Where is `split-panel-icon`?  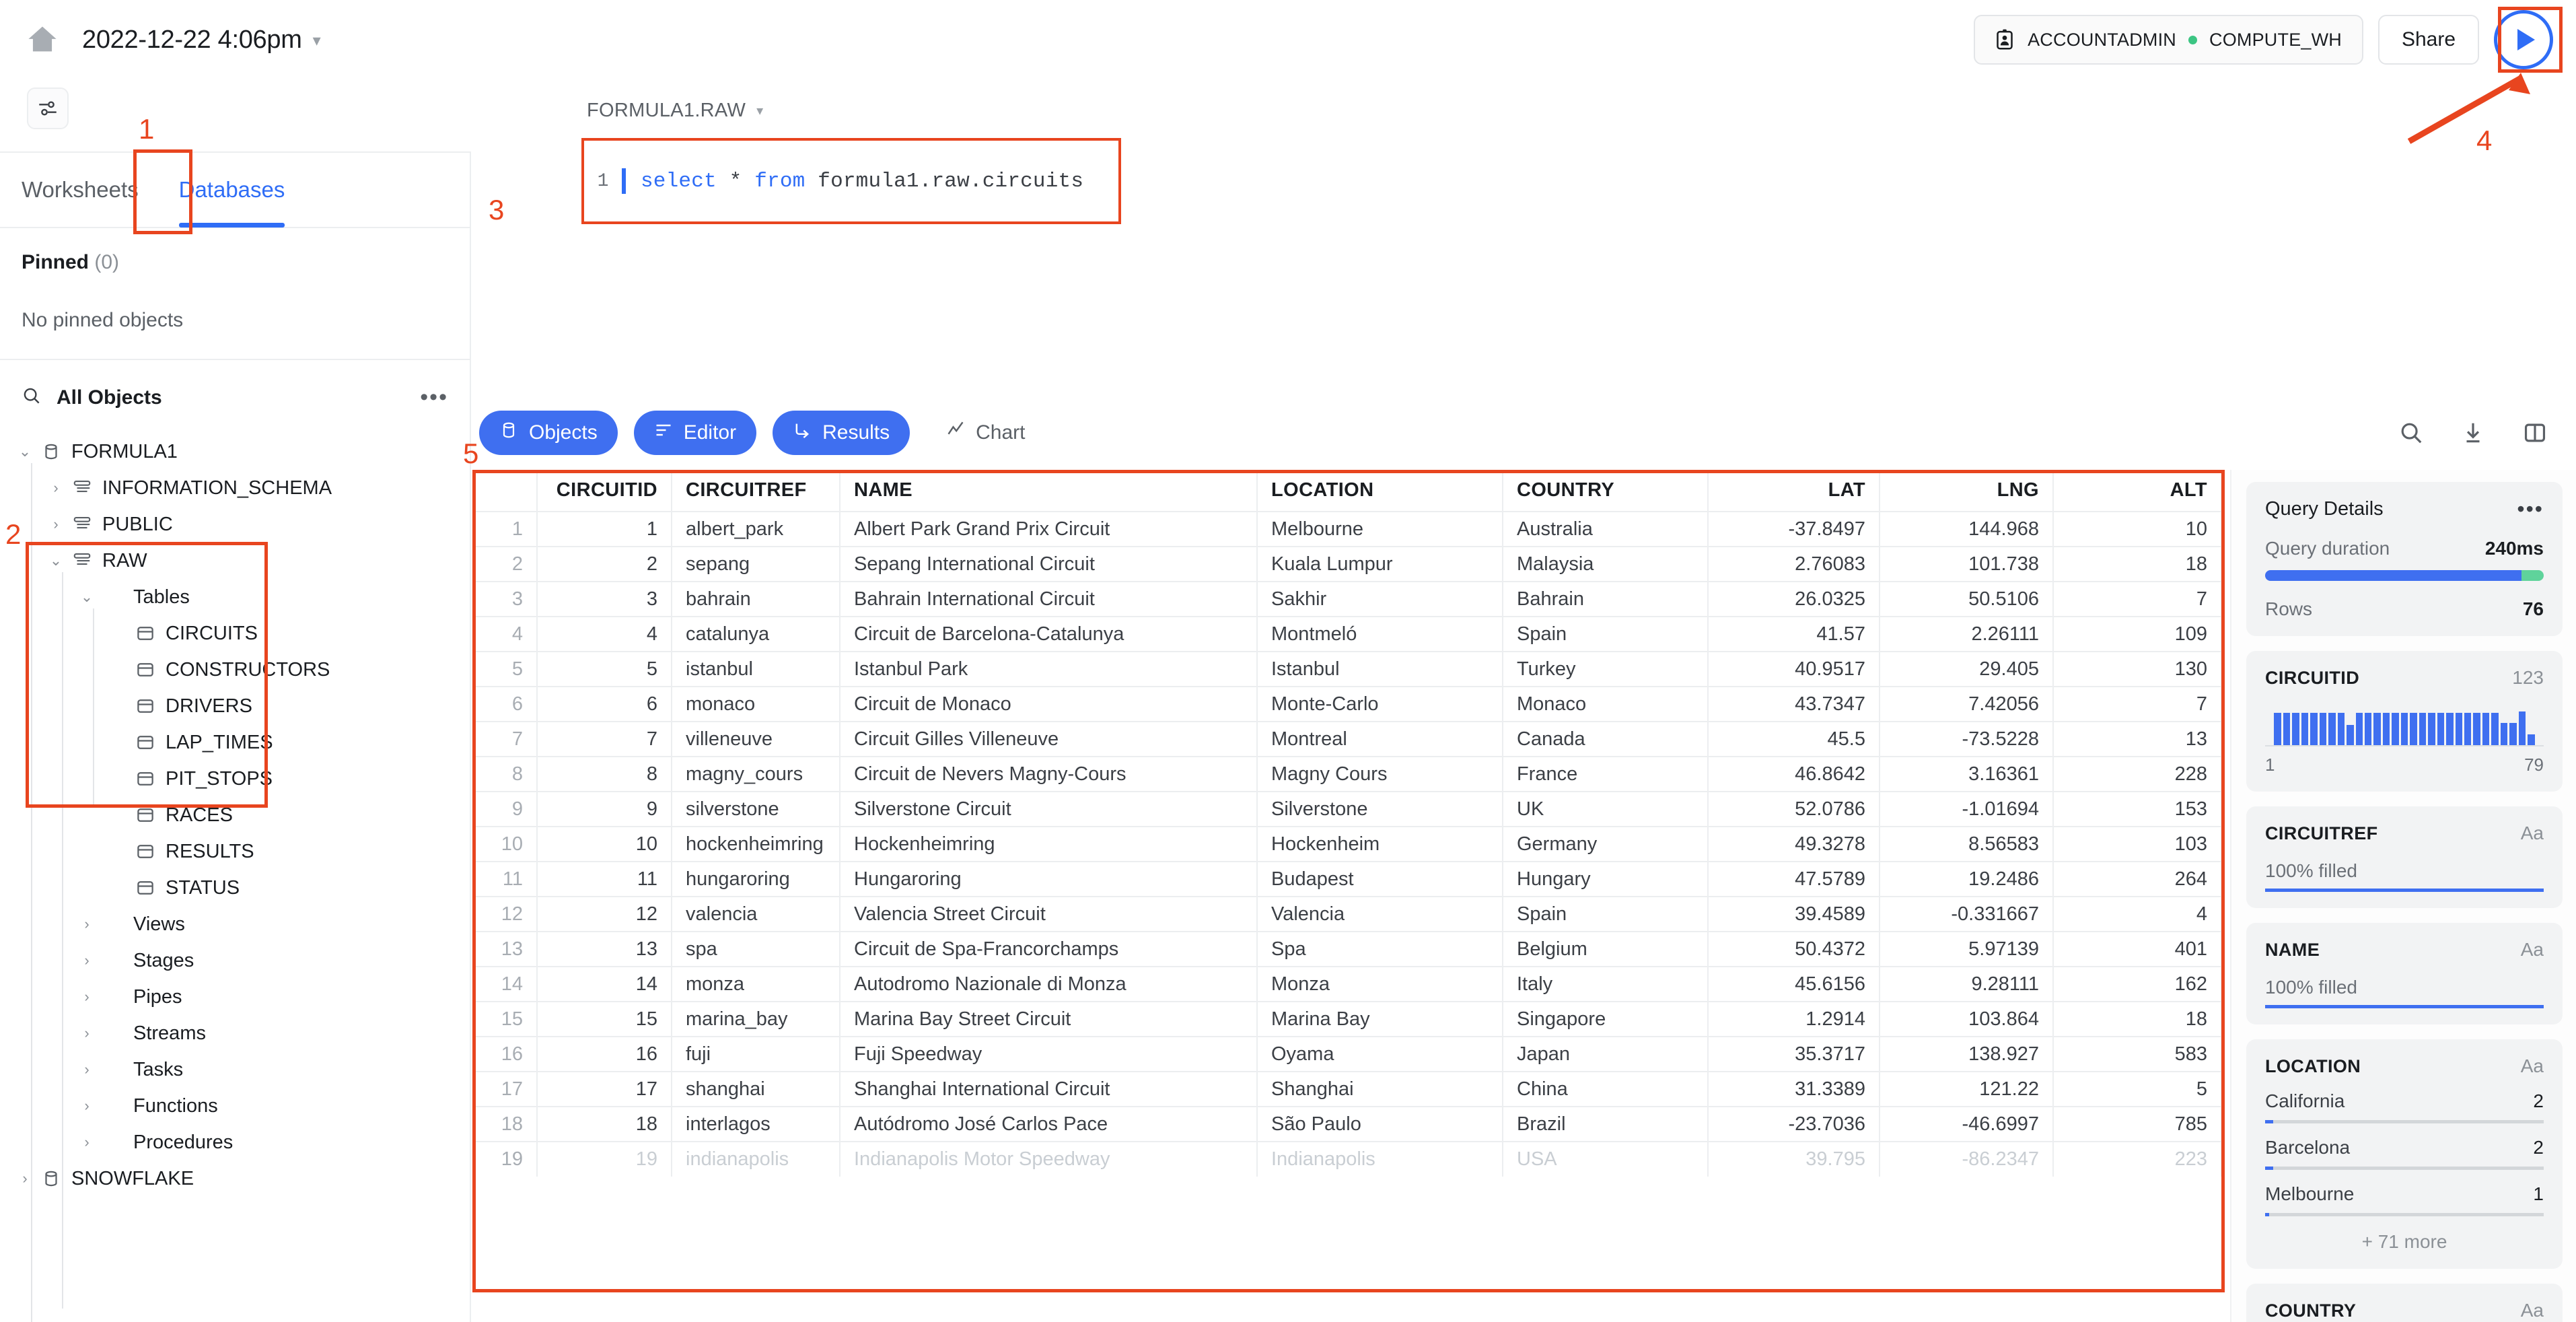 split-panel-icon is located at coordinates (2535, 433).